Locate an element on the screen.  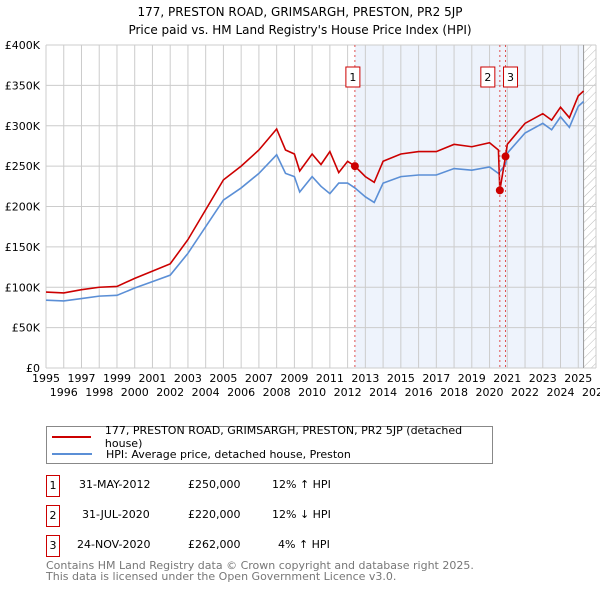
x-tick-label: 2023 is located at coordinates (543, 378).